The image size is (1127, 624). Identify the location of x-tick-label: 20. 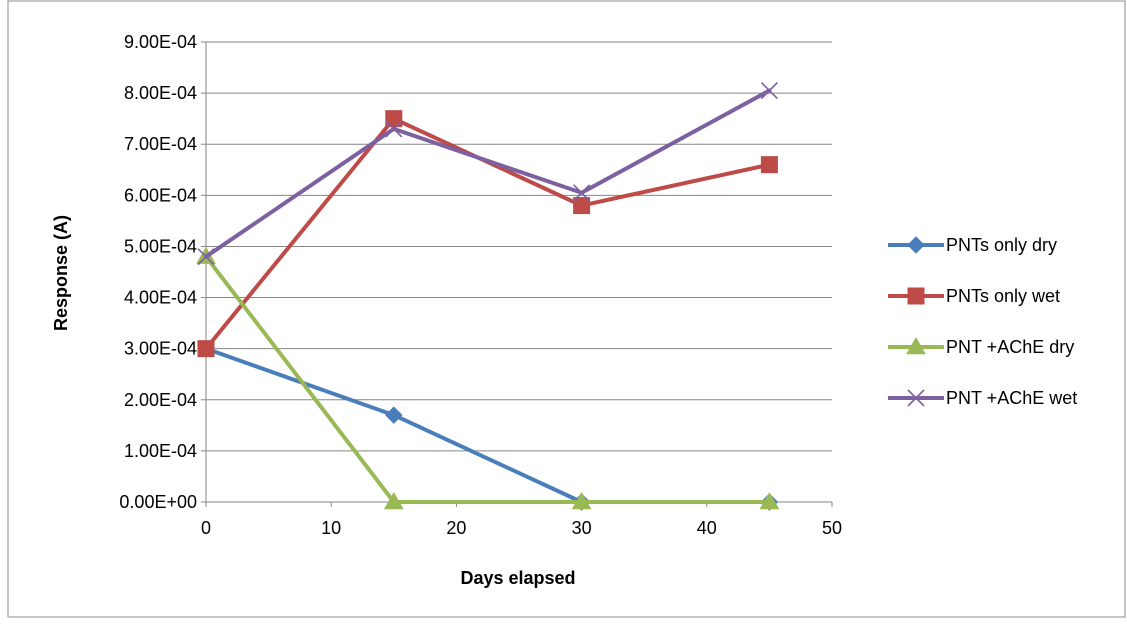
(456, 528).